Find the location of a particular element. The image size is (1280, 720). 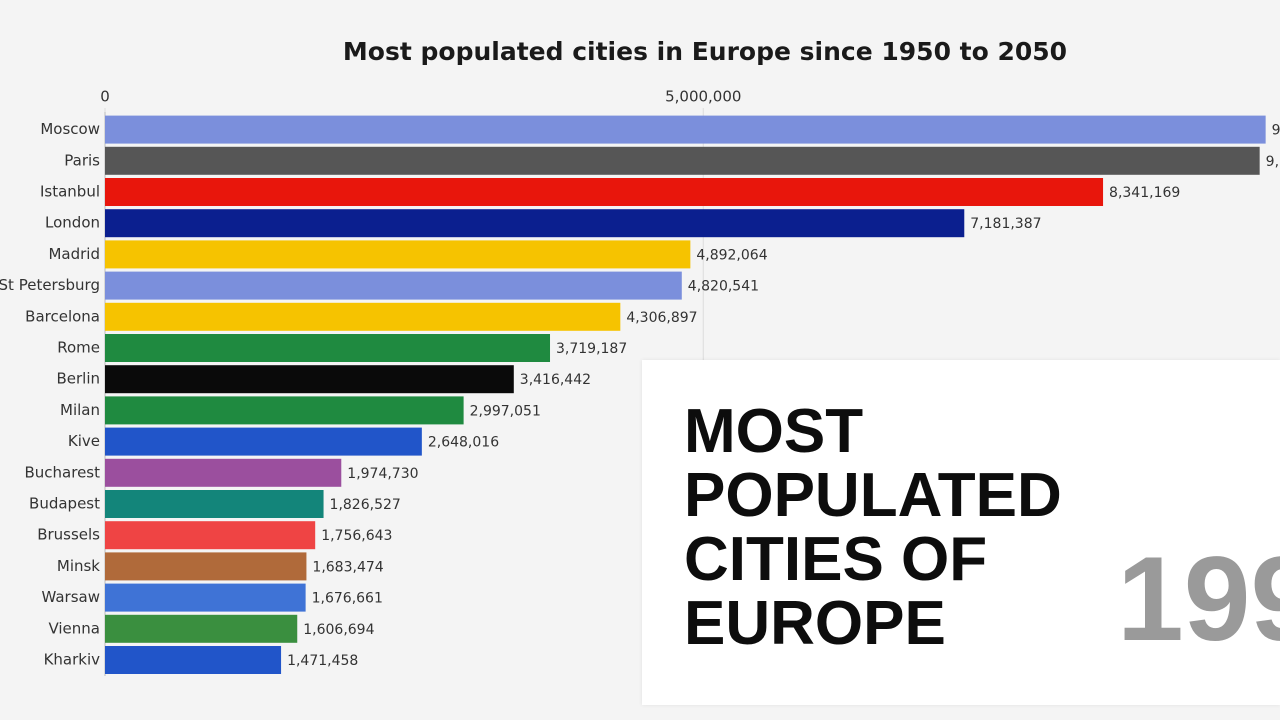

value-label: 7,181,387 is located at coordinates (1005, 224).